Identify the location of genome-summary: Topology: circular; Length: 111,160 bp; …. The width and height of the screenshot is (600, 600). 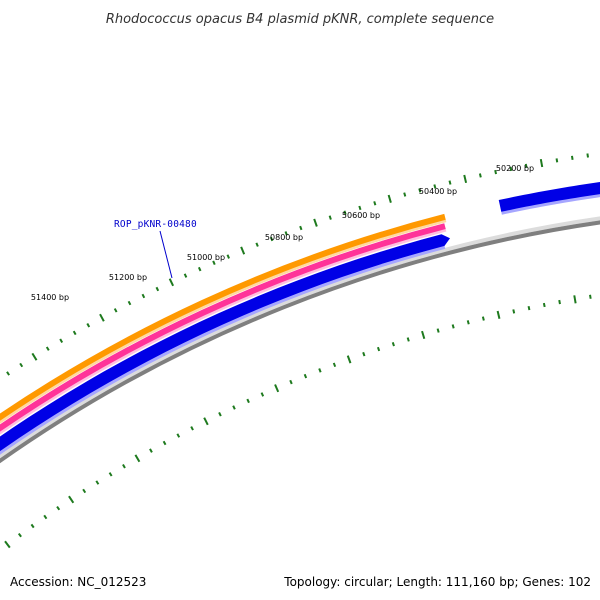
(437, 582).